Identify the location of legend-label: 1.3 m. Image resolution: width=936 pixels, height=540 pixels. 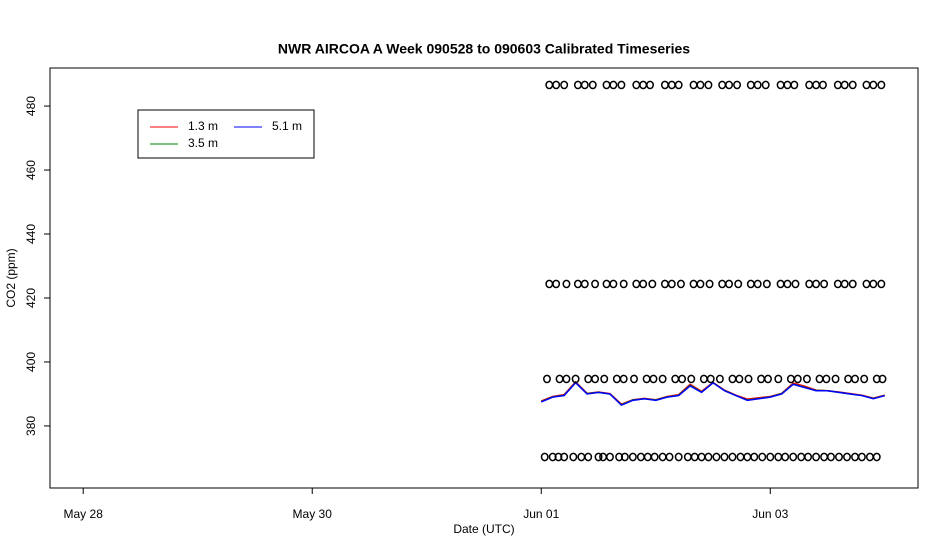
(203, 126).